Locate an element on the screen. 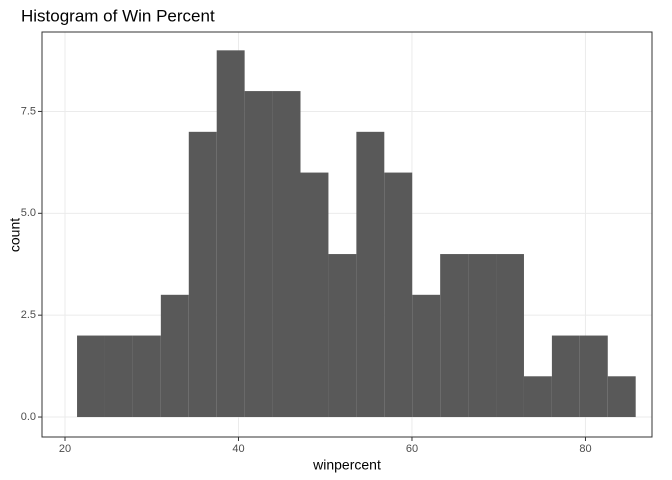 The image size is (672, 480). x-tick-label: 60 is located at coordinates (412, 449).